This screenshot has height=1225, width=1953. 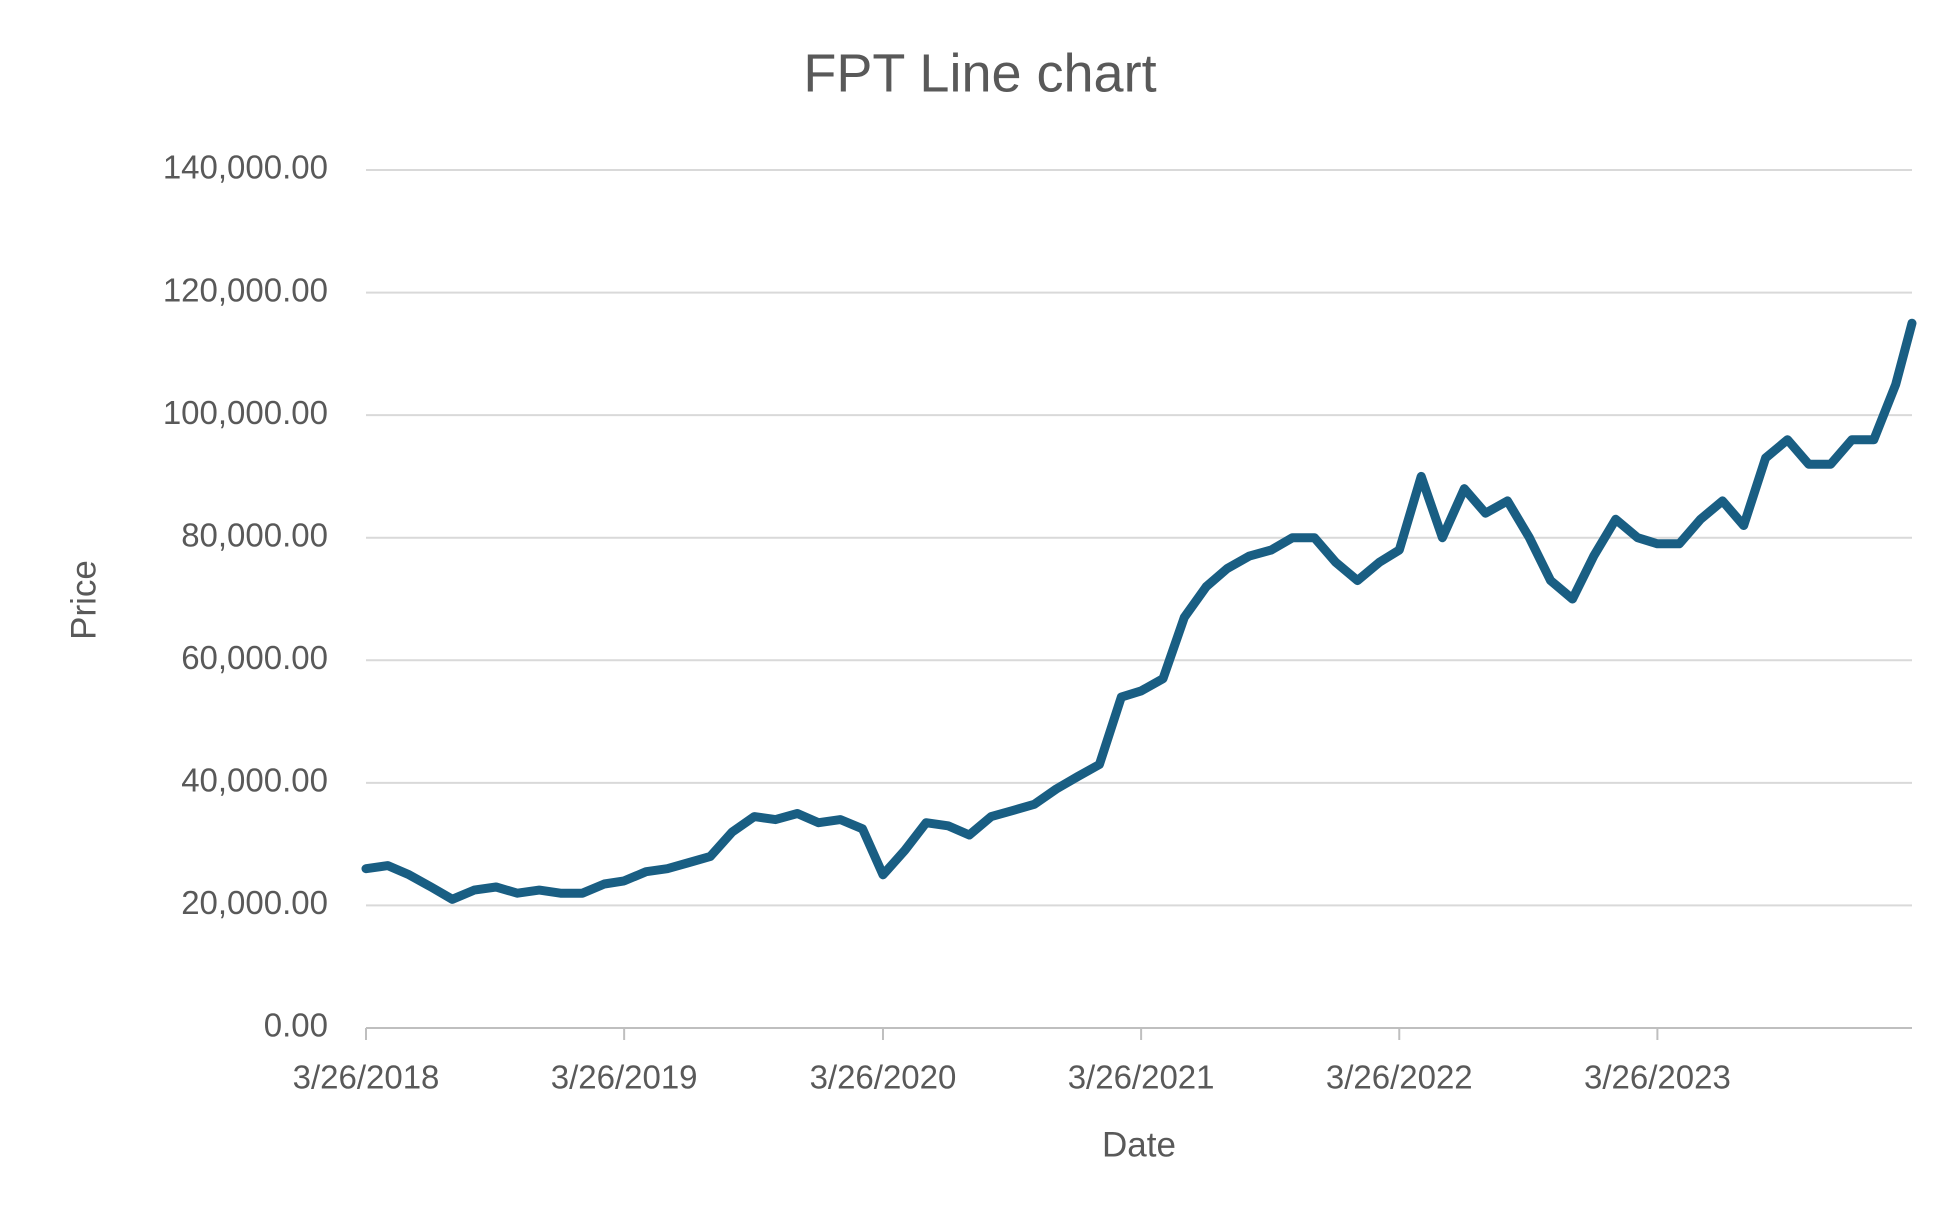 What do you see at coordinates (366, 1077) in the screenshot?
I see `x-tick-label: 3/26/2018` at bounding box center [366, 1077].